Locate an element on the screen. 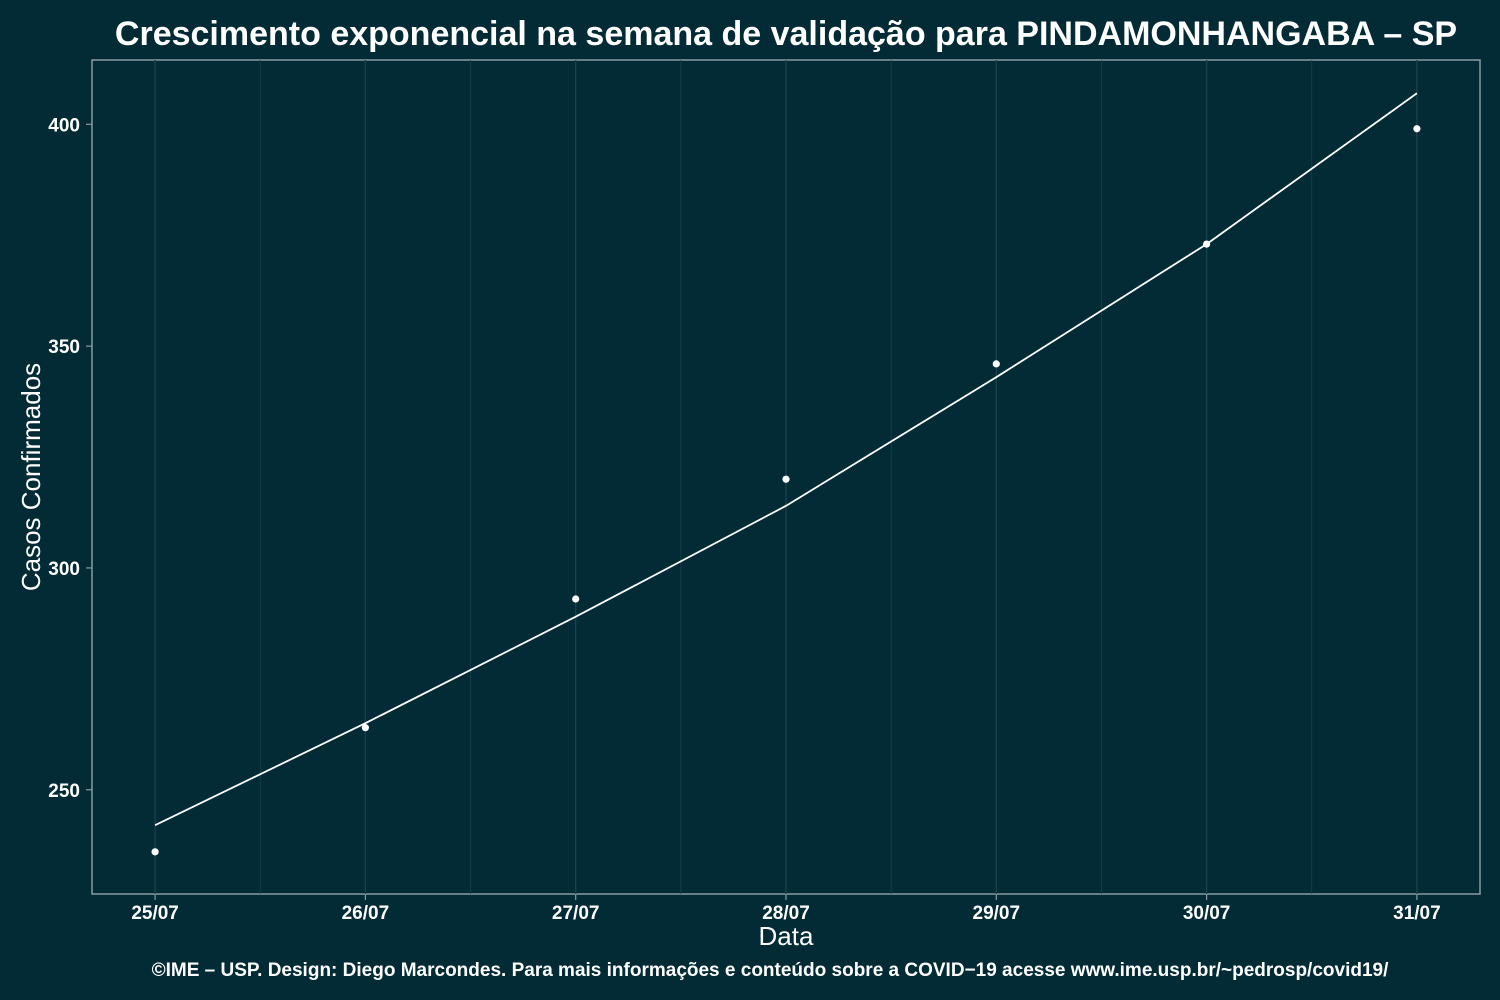 This screenshot has width=1500, height=1000. y-tick-label: 300 is located at coordinates (64, 569).